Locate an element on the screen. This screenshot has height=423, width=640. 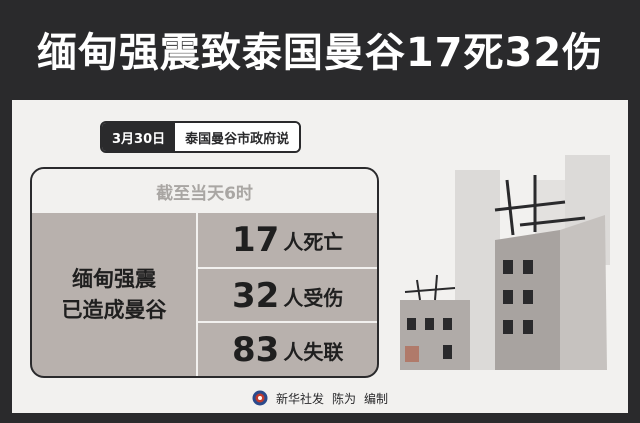
source-label: 泰国曼谷市政府说 is located at coordinates (237, 137).